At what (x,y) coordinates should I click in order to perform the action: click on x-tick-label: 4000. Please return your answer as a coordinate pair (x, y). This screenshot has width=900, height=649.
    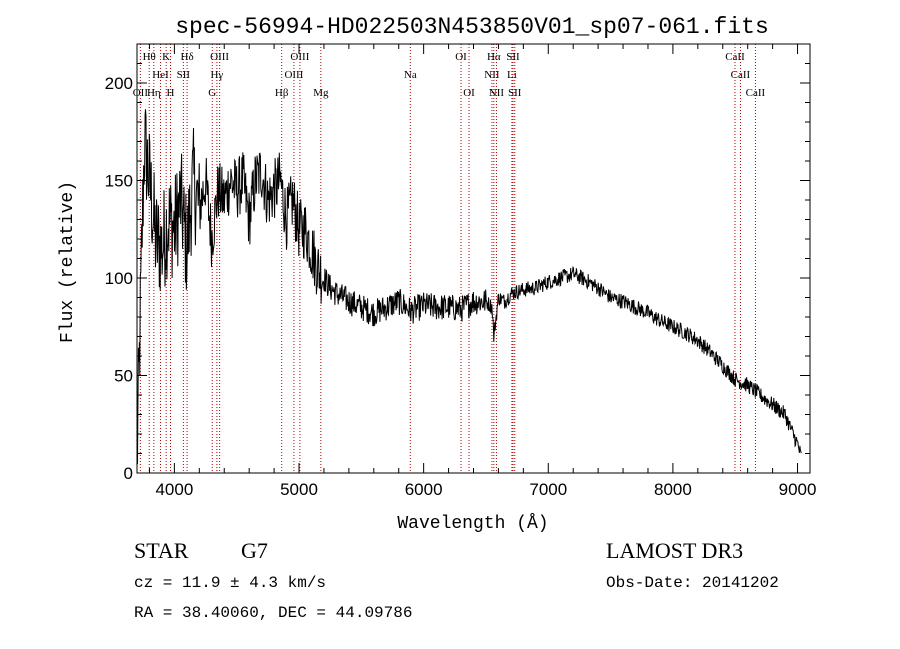
    Looking at the image, I should click on (174, 489).